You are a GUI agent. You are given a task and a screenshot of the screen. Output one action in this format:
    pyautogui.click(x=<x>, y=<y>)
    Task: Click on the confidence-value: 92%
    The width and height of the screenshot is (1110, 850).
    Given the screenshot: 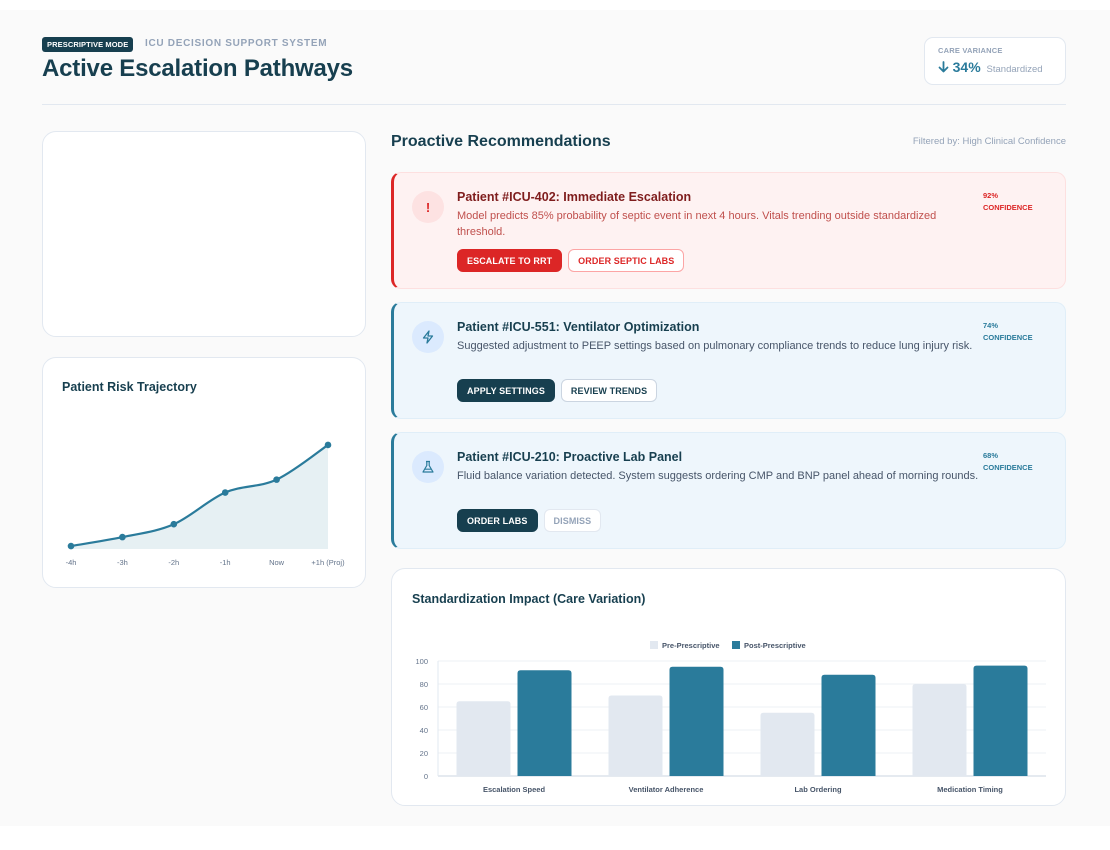 What is the action you would take?
    pyautogui.click(x=991, y=195)
    